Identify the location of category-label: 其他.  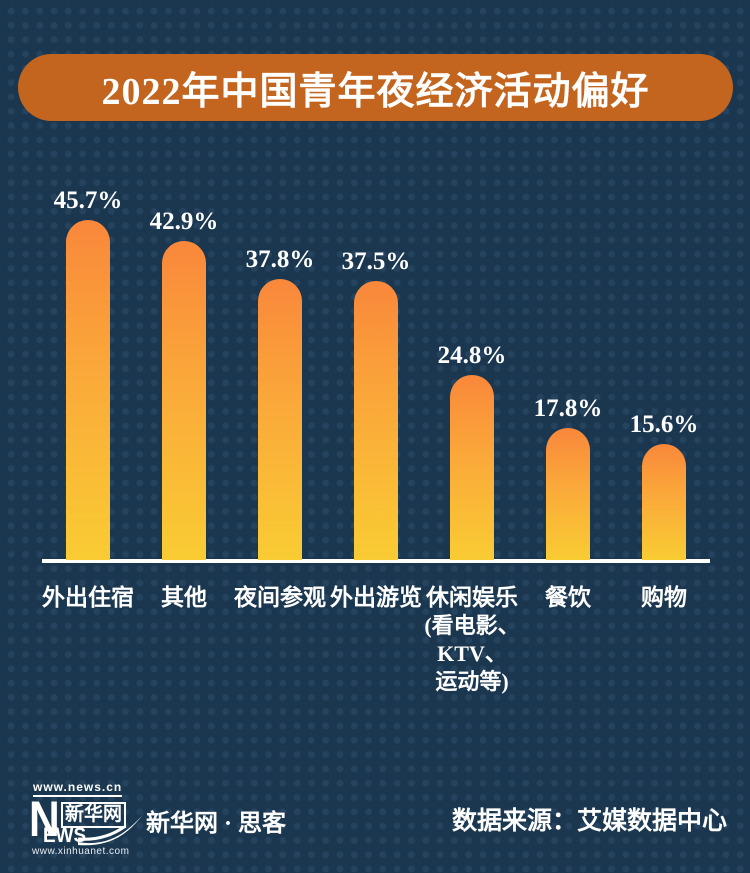
(184, 598).